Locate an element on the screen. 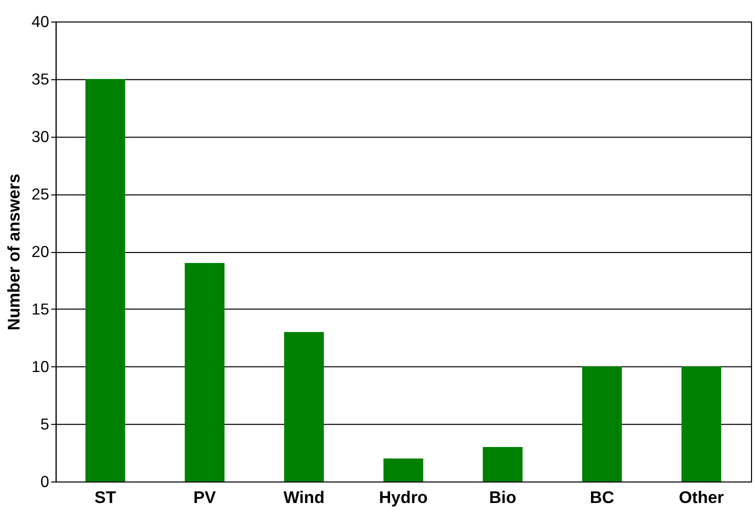 Image resolution: width=755 pixels, height=523 pixels. y-tick-label: 20 is located at coordinates (41, 252).